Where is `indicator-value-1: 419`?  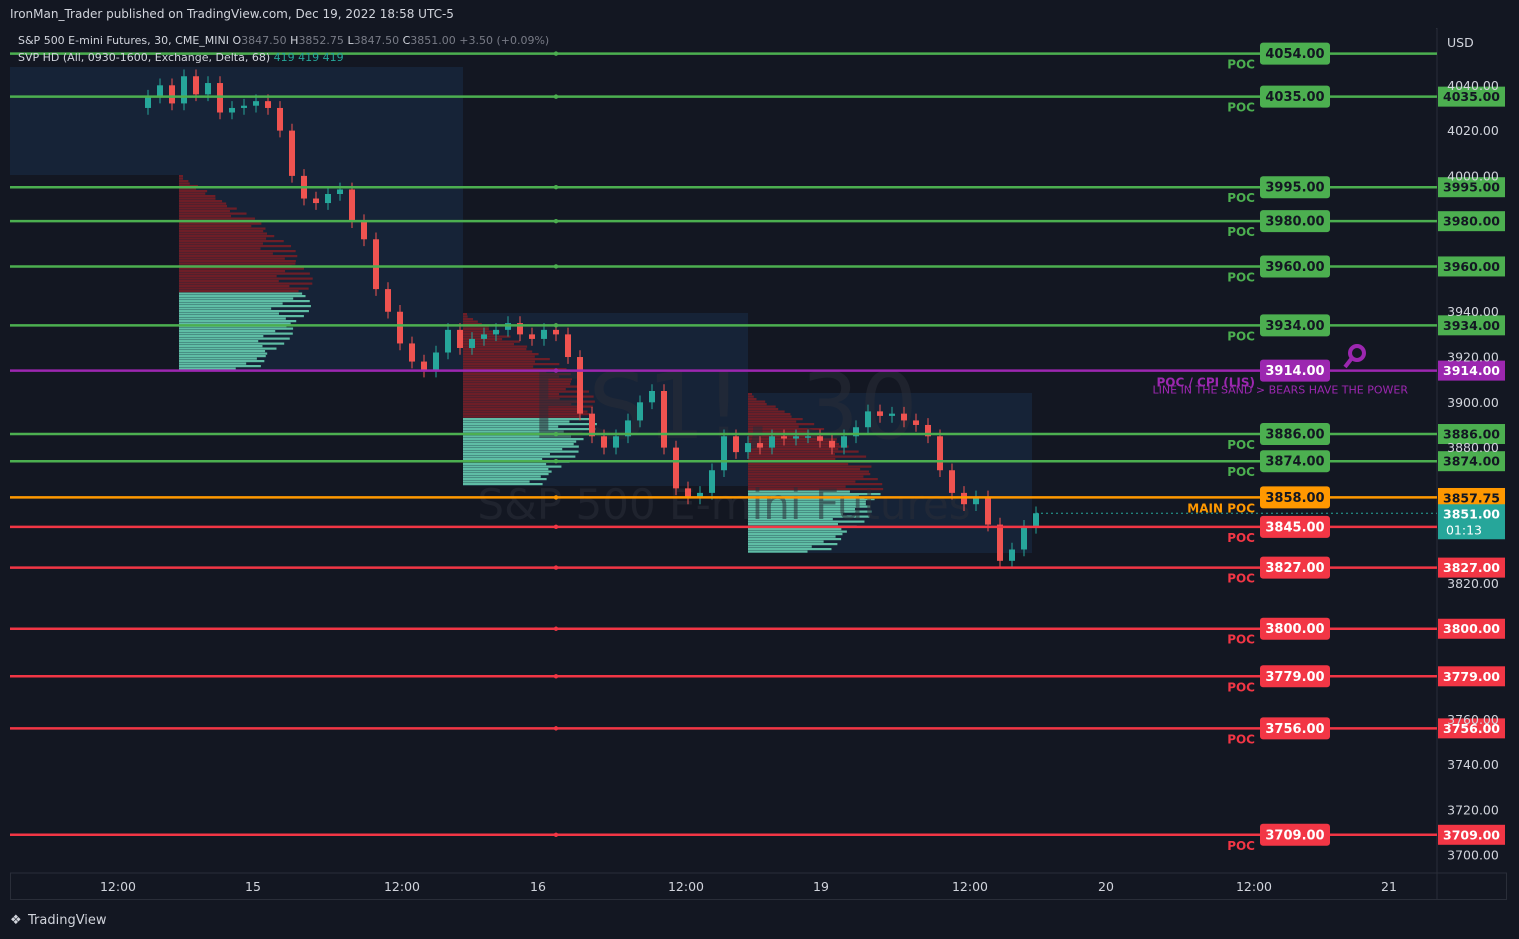 indicator-value-1: 419 is located at coordinates (284, 57).